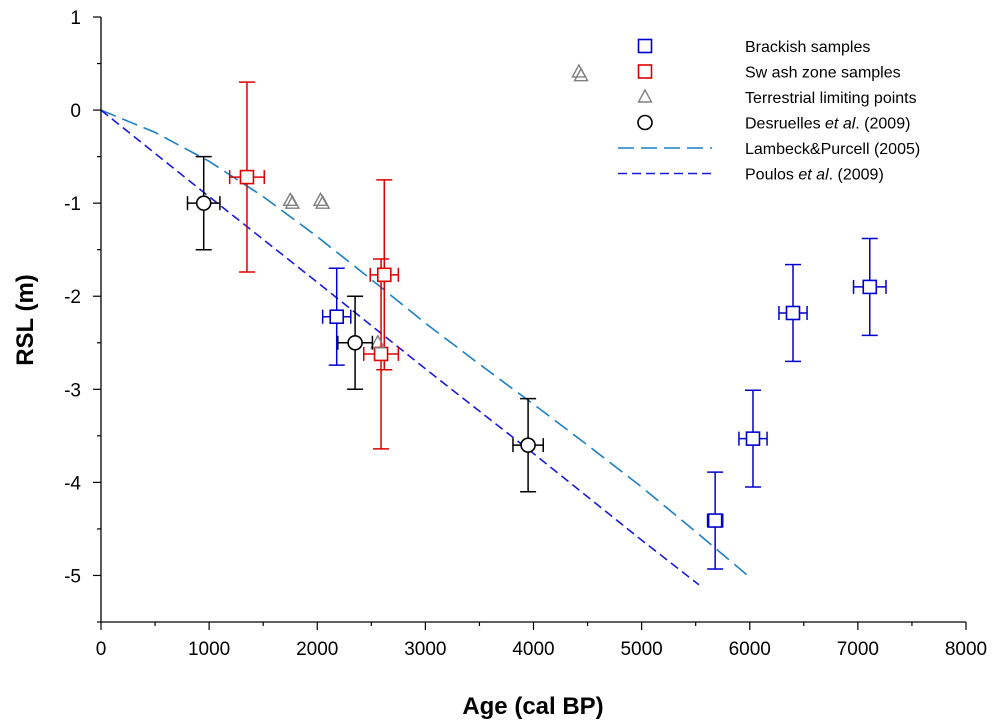  Describe the element at coordinates (966, 649) in the screenshot. I see `x-tick-label: 8000` at that location.